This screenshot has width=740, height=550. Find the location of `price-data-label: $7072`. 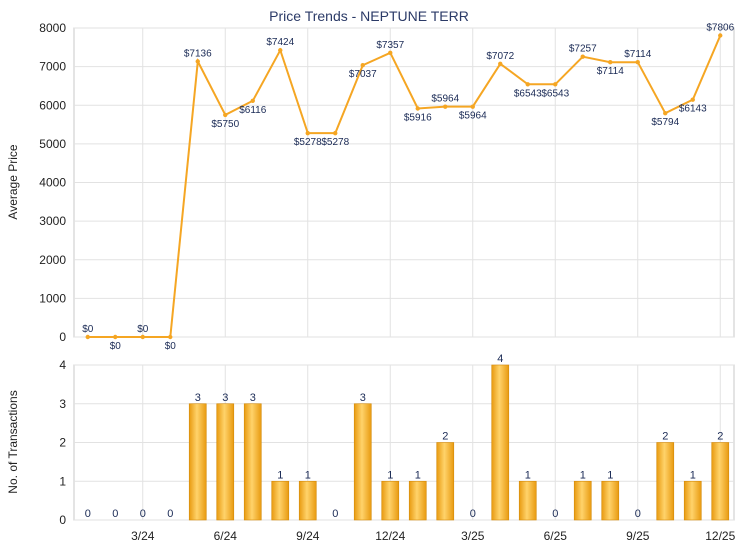

price-data-label: $7072 is located at coordinates (500, 56).